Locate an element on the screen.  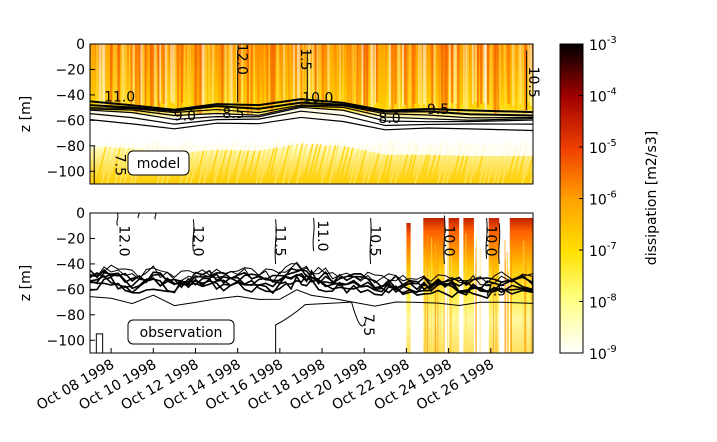
y-tick-label: −80 is located at coordinates (70, 316).